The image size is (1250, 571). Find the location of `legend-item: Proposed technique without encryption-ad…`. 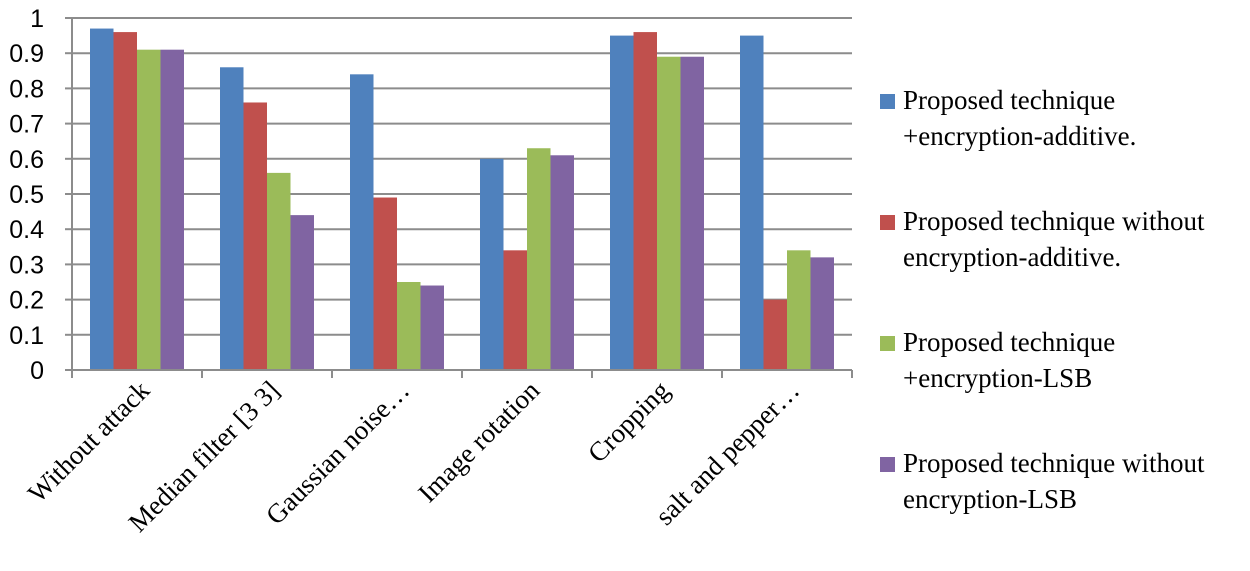

legend-item: Proposed technique without encryption-ad… is located at coordinates (1065, 263).